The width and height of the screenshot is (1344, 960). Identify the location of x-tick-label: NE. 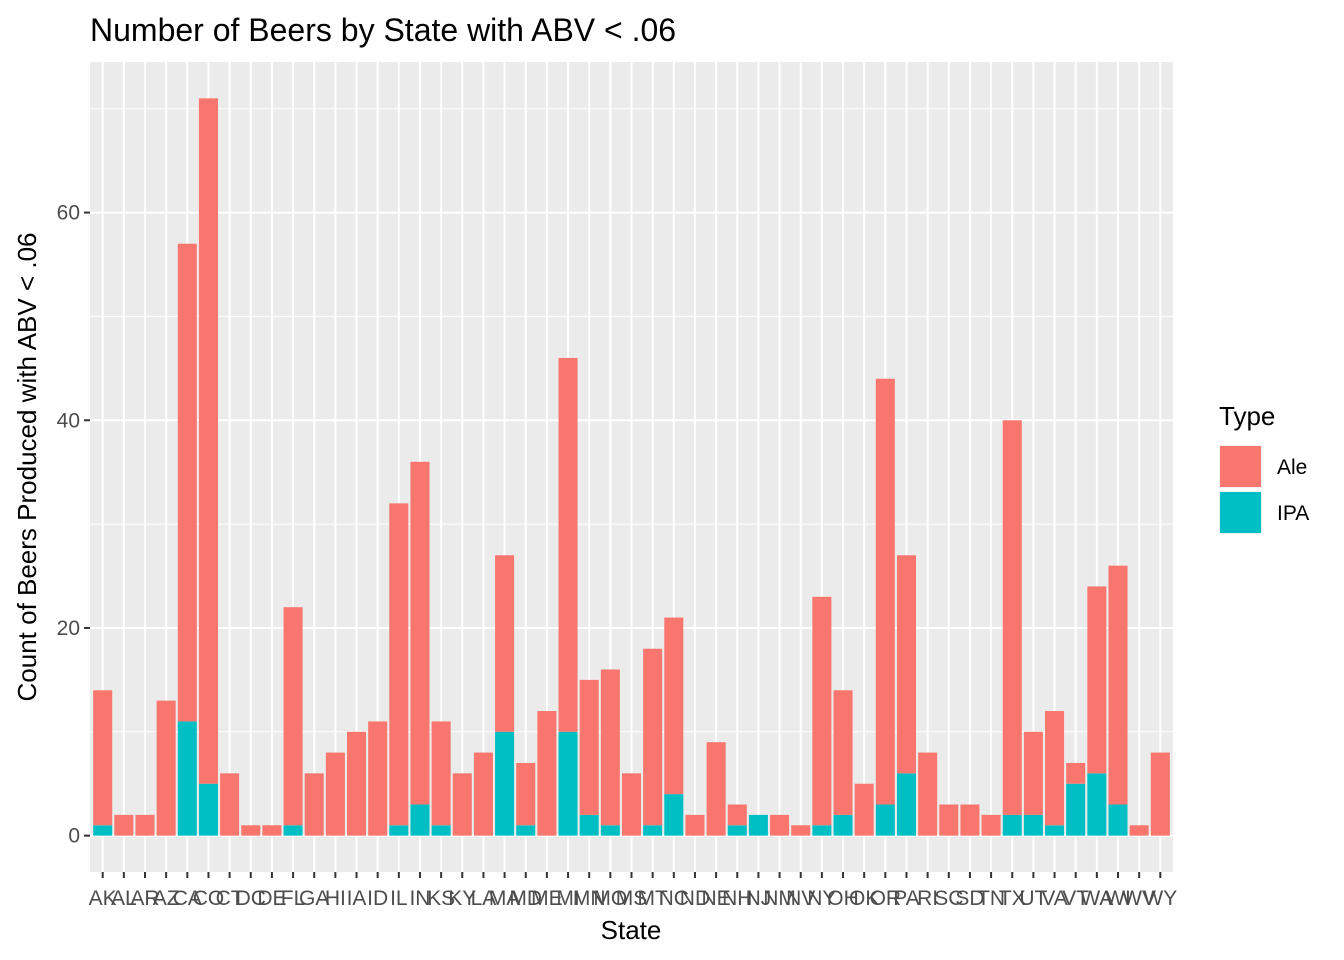
(716, 898).